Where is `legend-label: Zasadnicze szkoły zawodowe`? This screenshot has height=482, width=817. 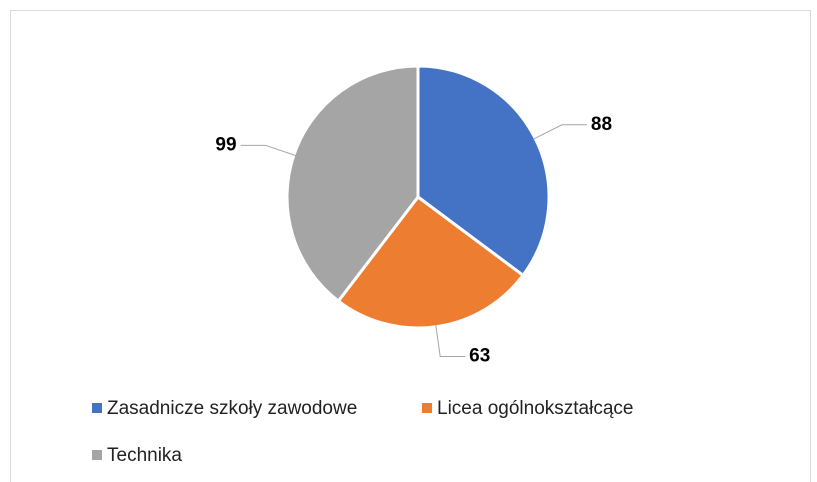 legend-label: Zasadnicze szkoły zawodowe is located at coordinates (232, 408).